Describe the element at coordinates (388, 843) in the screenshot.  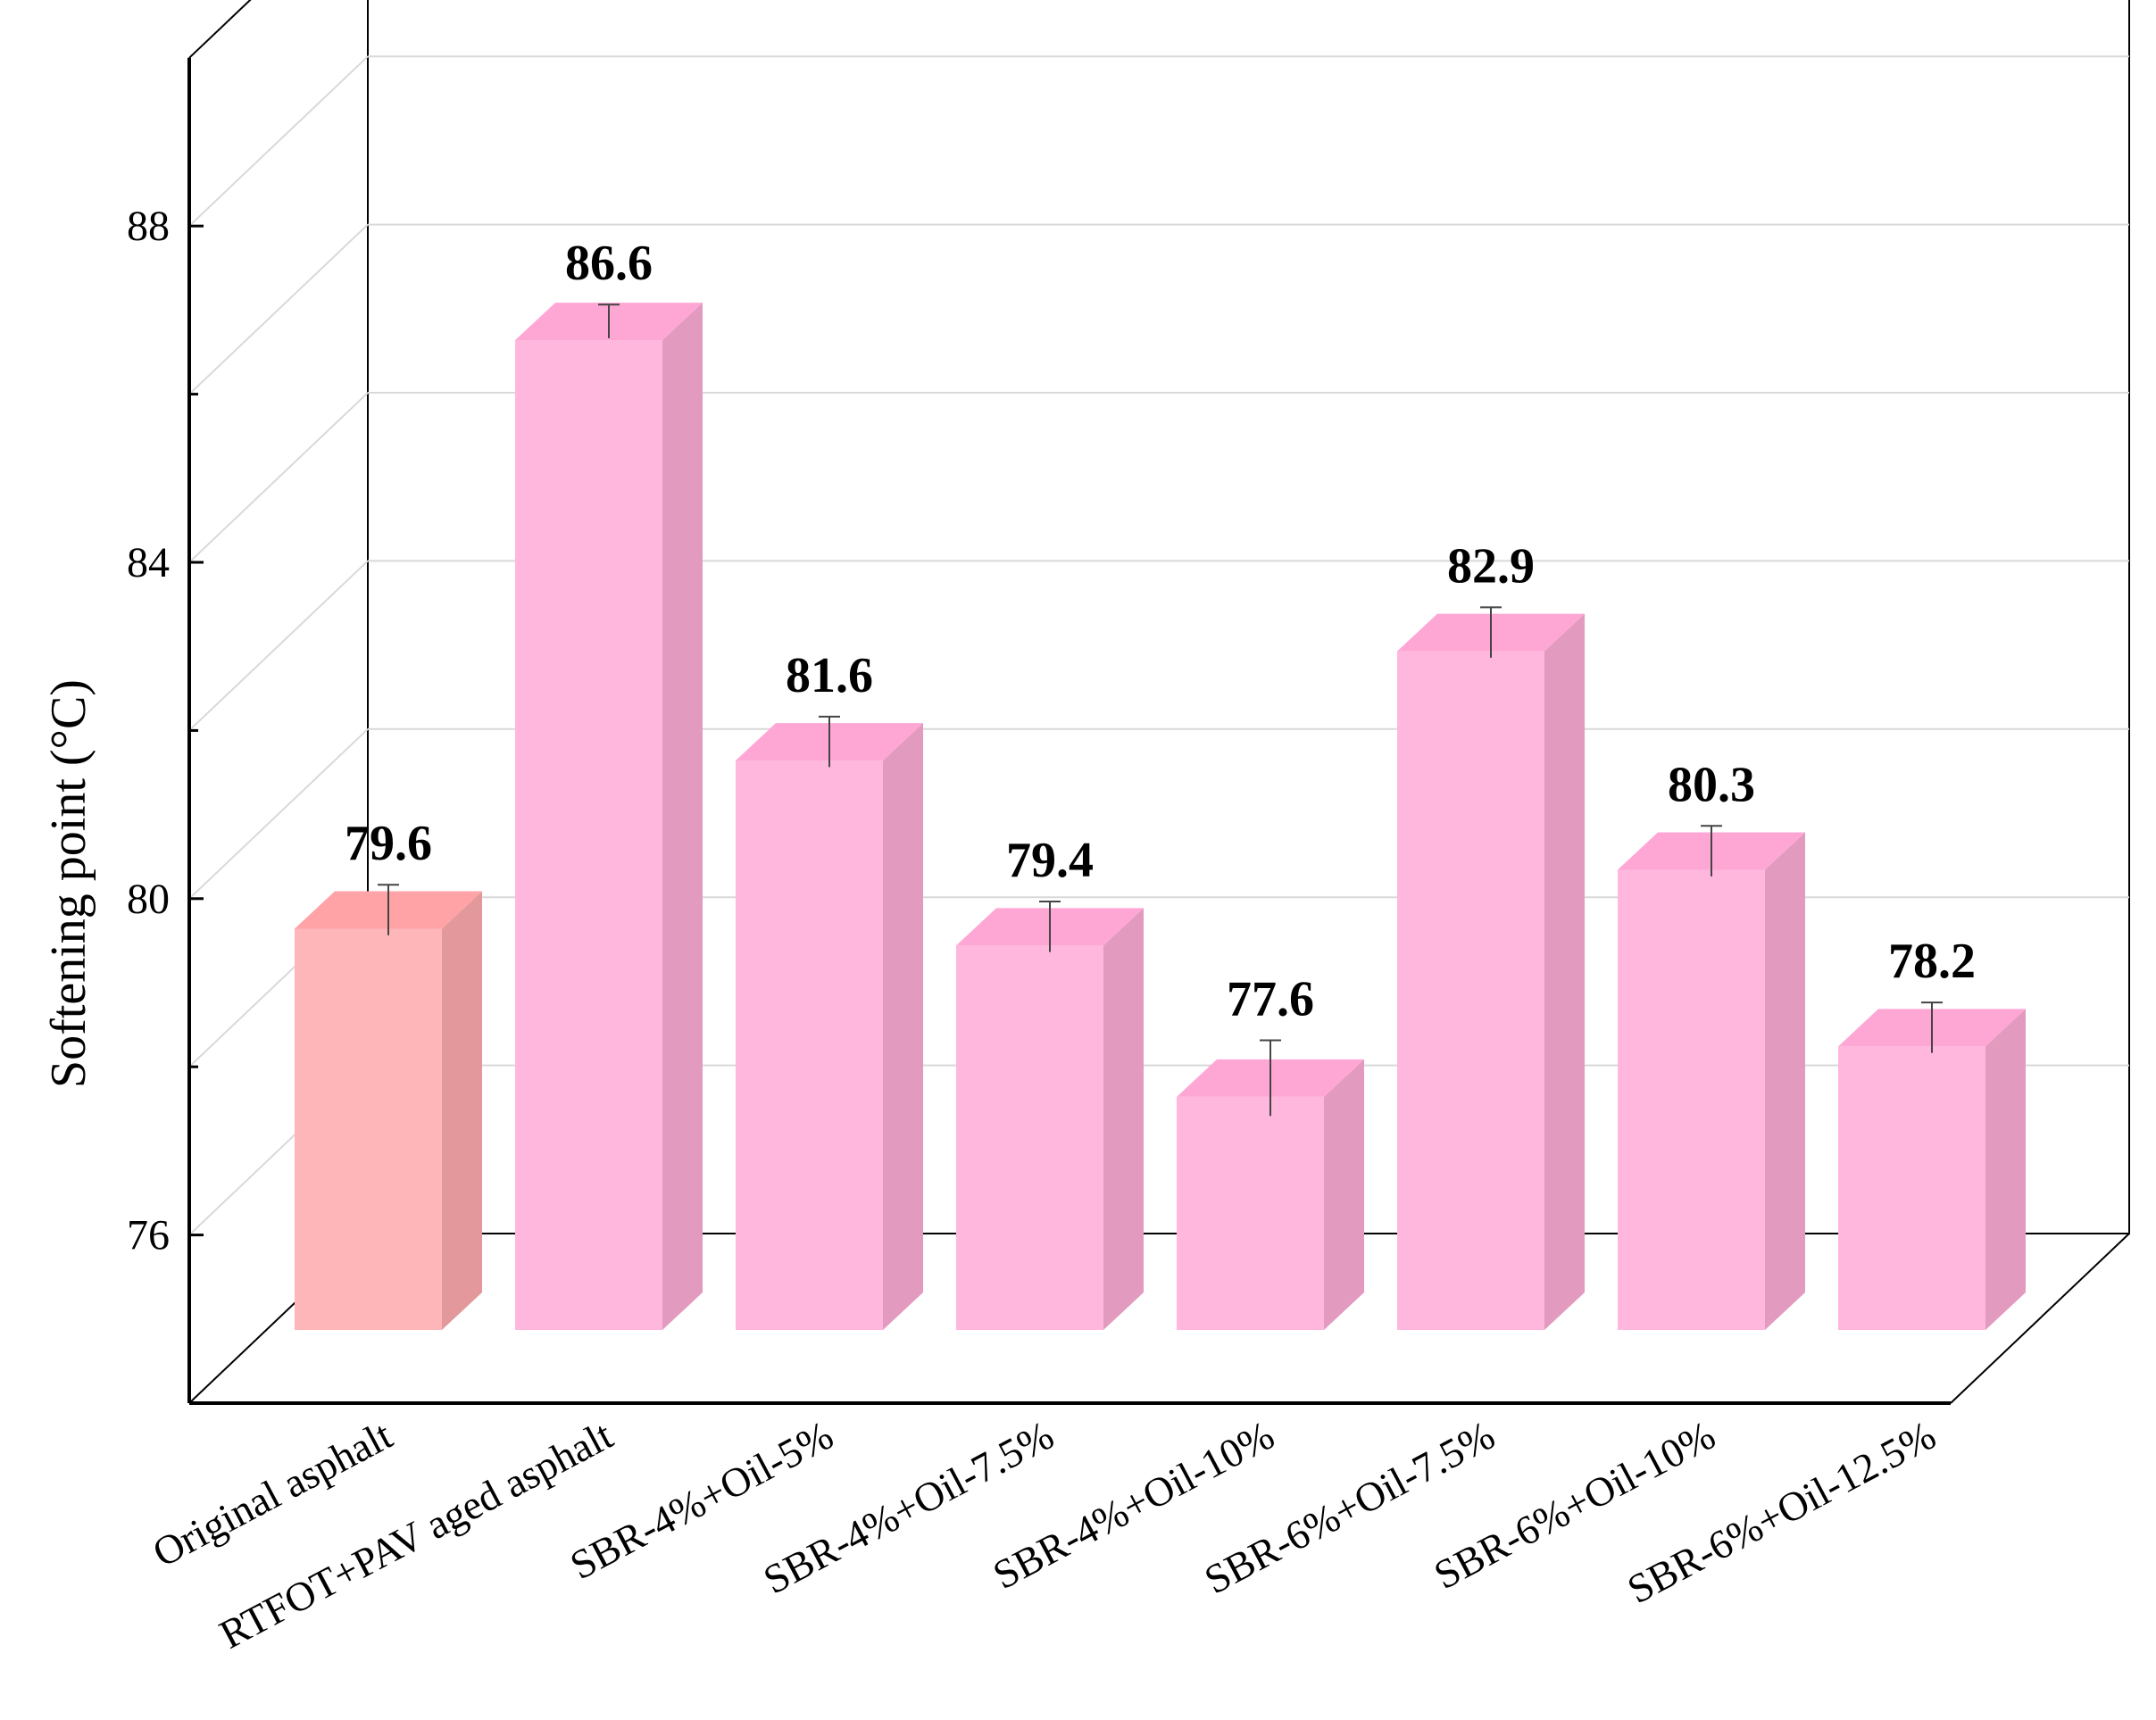
I see `value-label: 79.6` at that location.